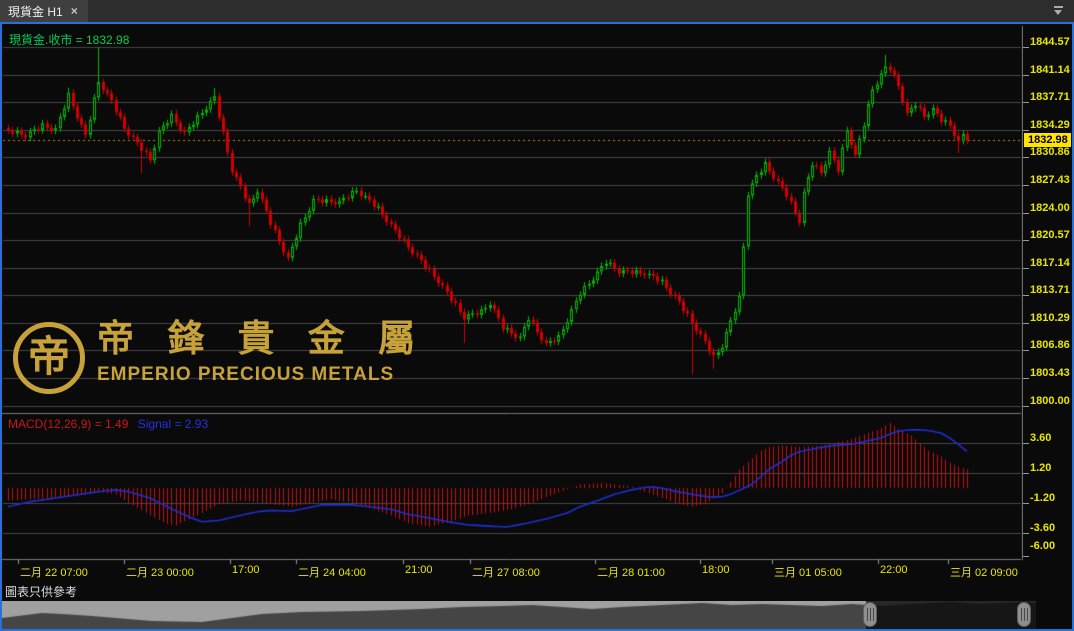  What do you see at coordinates (1043, 528) in the screenshot?
I see `macd-axis-label: -3.60` at bounding box center [1043, 528].